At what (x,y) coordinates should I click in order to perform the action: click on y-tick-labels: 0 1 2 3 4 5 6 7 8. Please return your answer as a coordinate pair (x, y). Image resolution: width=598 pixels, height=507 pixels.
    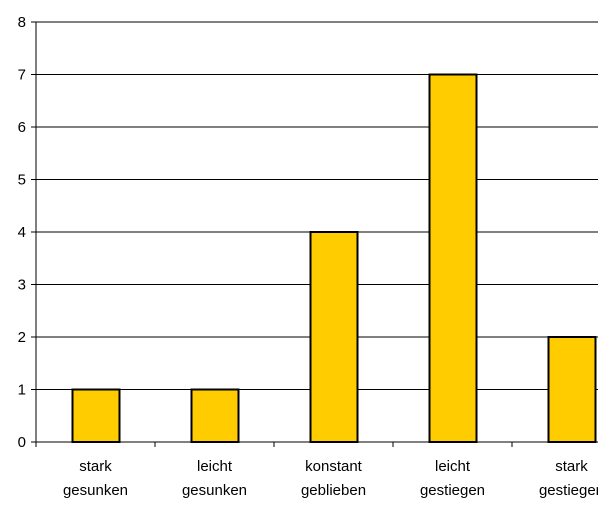
    Looking at the image, I should click on (22, 232).